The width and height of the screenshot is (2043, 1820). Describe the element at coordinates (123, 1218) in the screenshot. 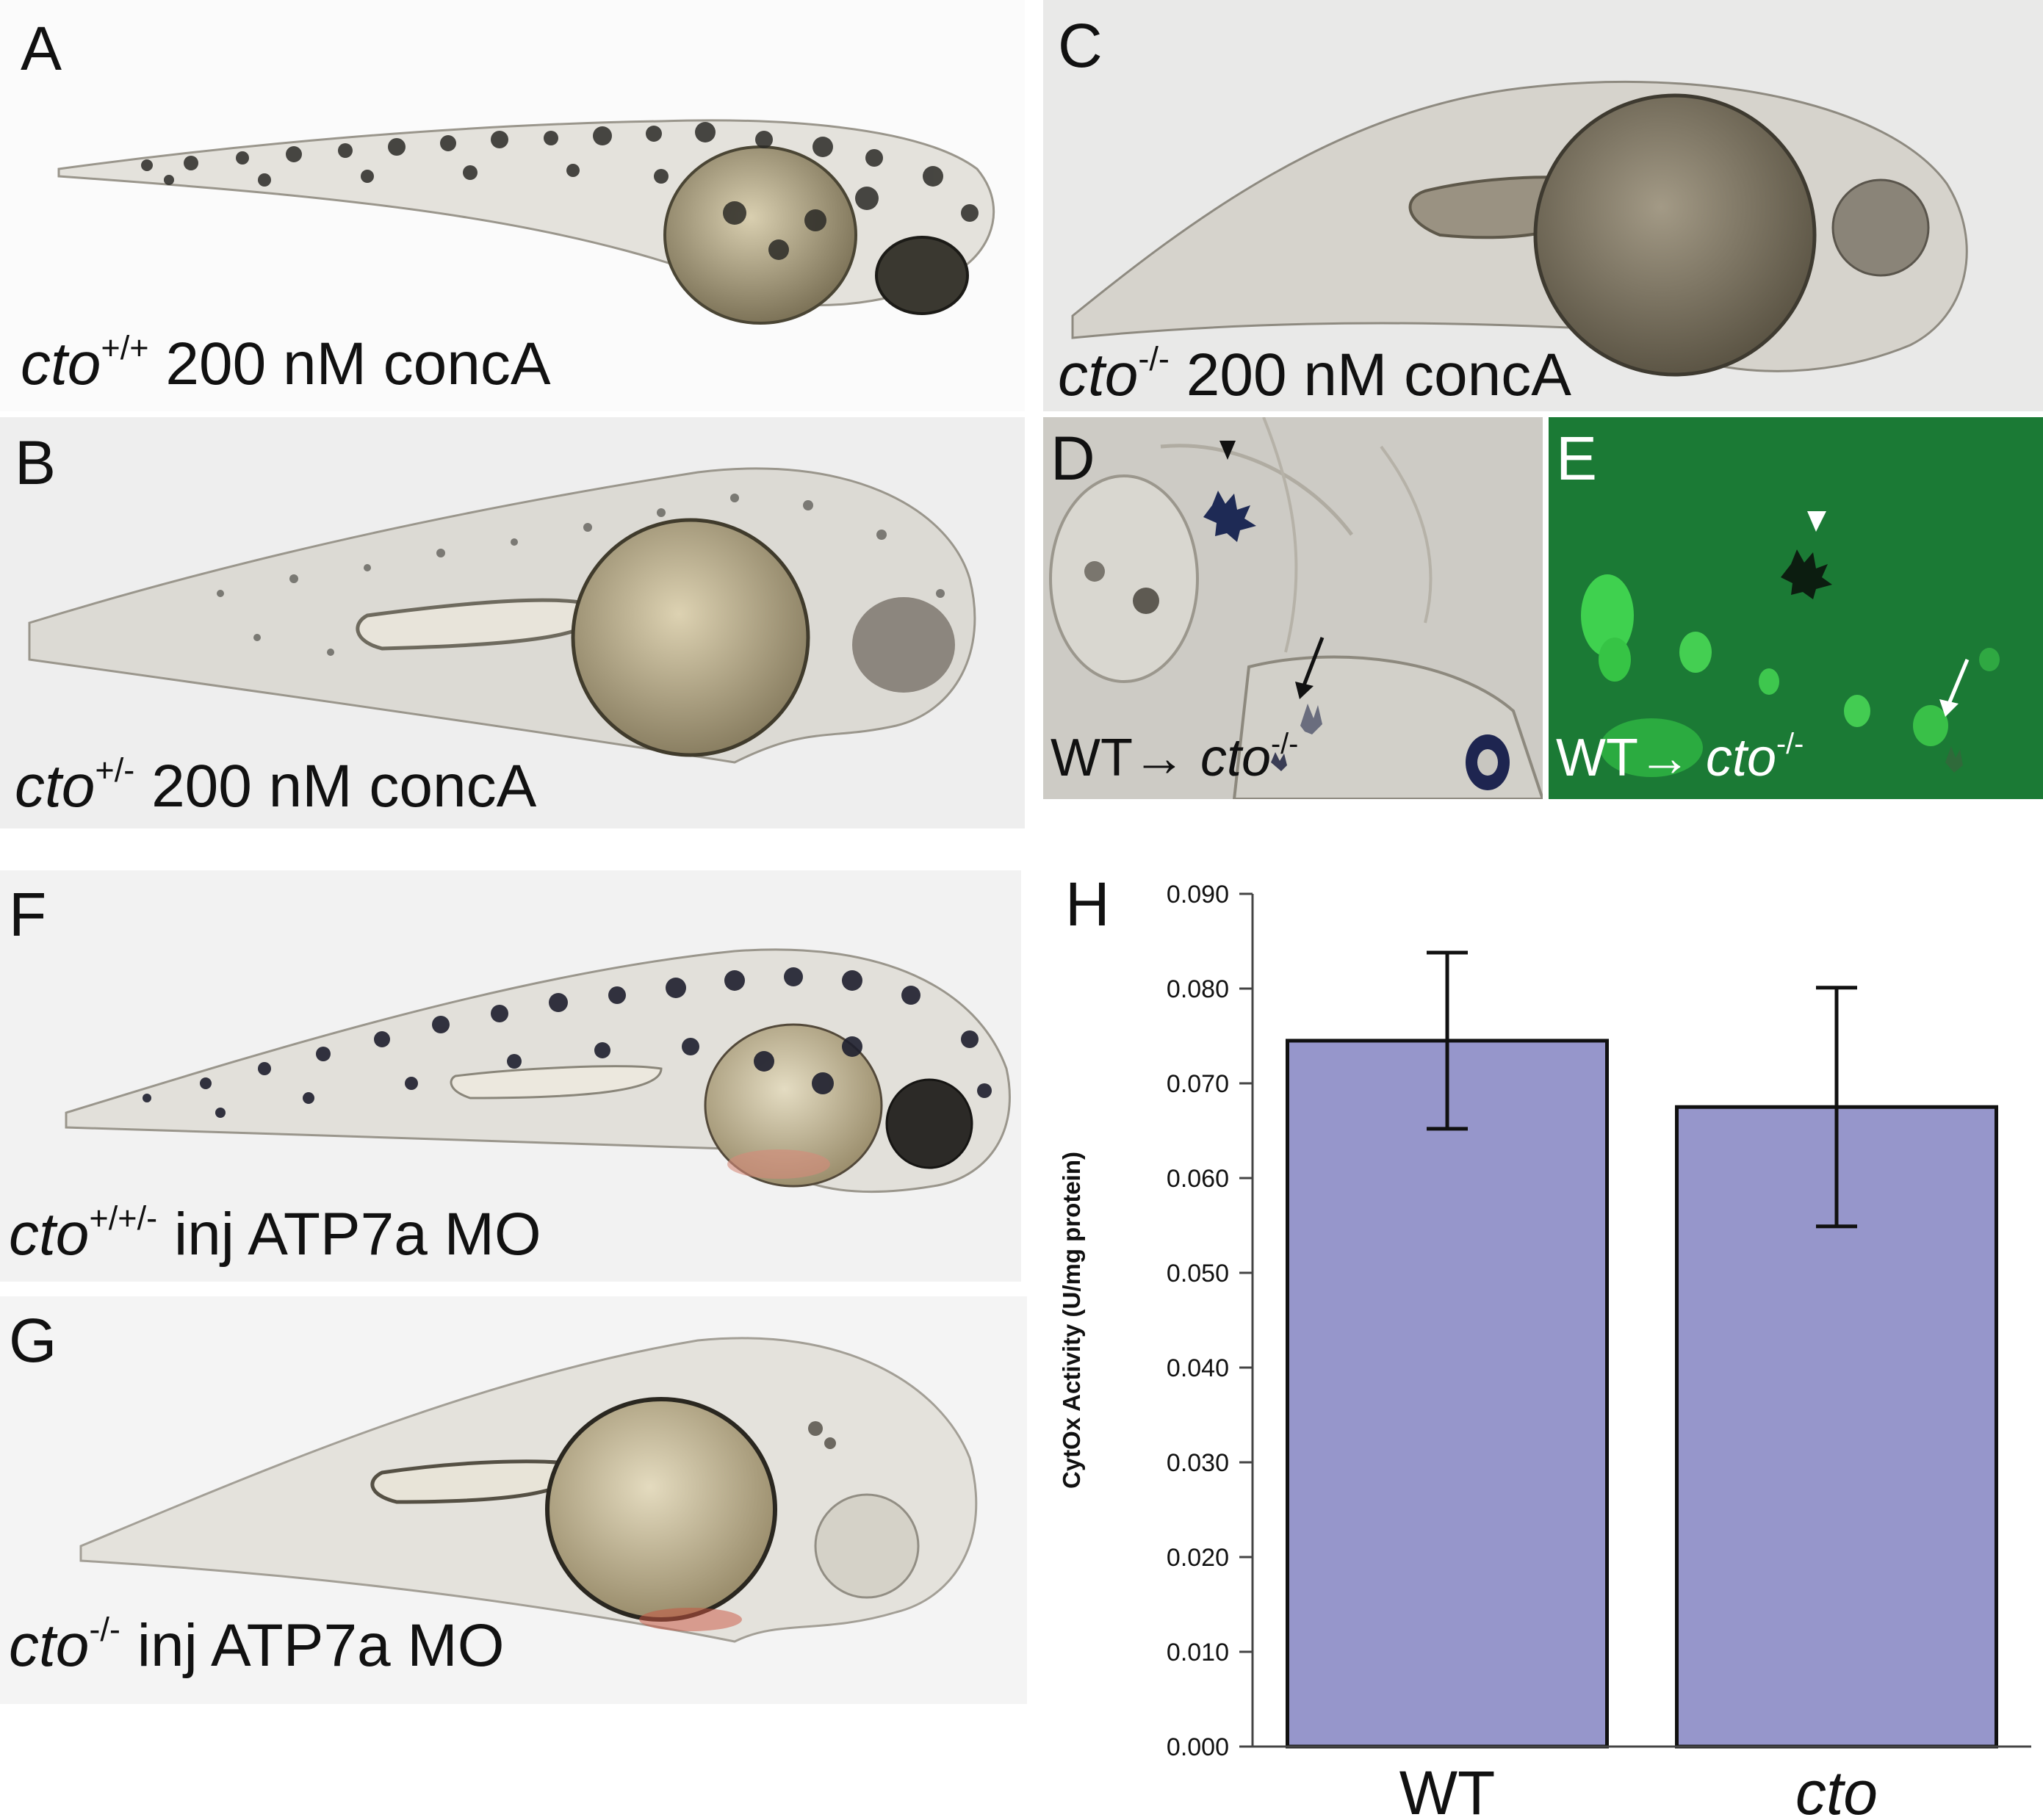

I see `genotype-superscript: +/+/-` at that location.